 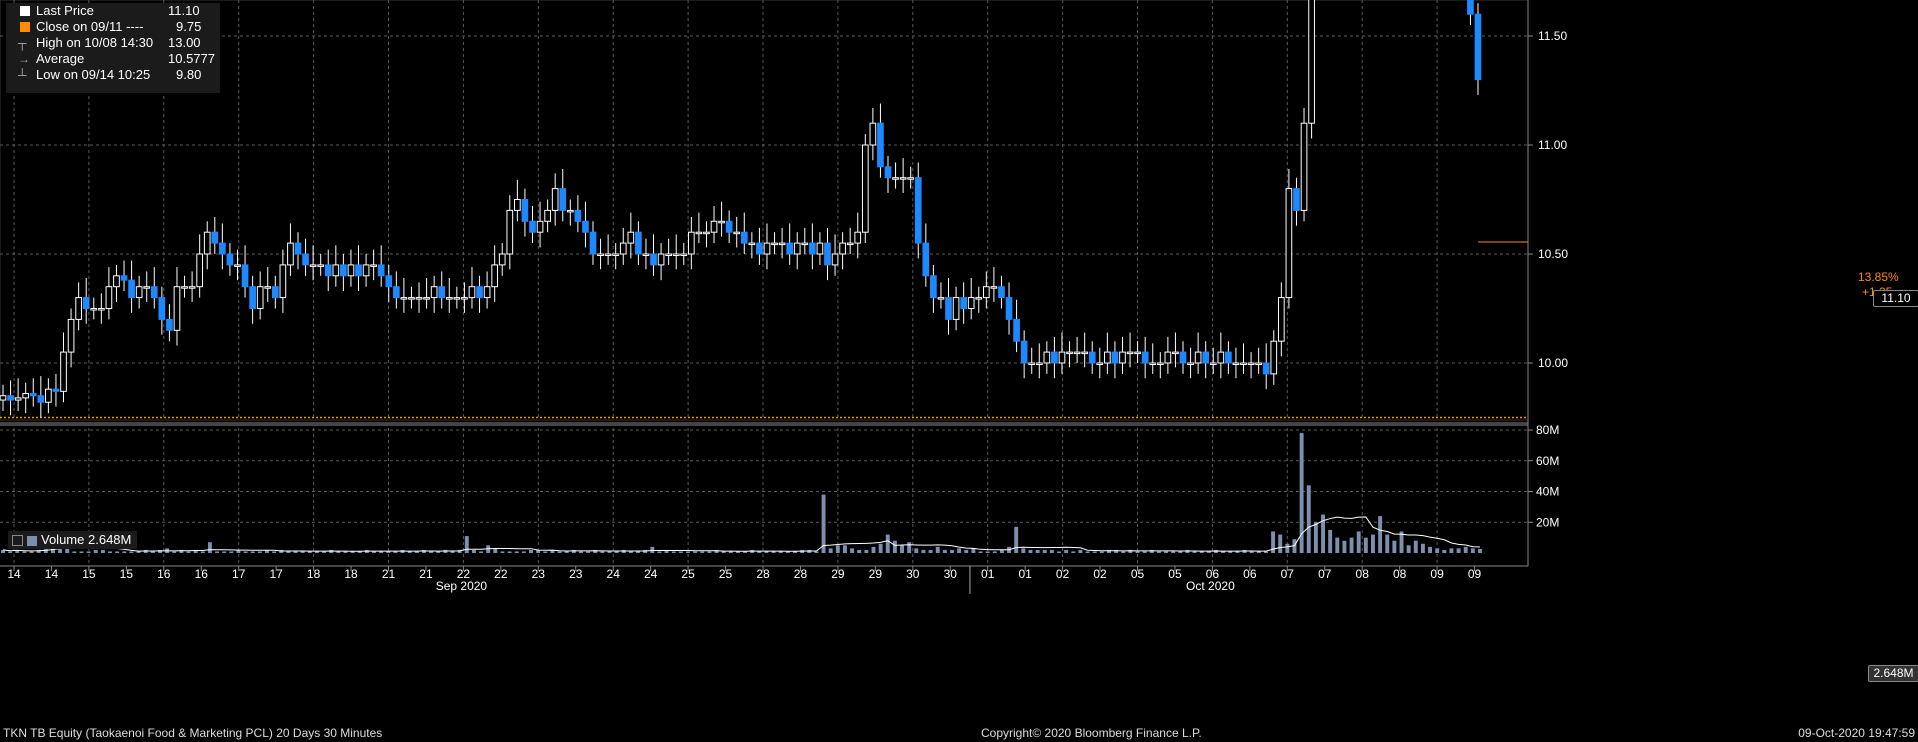 What do you see at coordinates (389, 574) in the screenshot?
I see `time-tick-label: 21` at bounding box center [389, 574].